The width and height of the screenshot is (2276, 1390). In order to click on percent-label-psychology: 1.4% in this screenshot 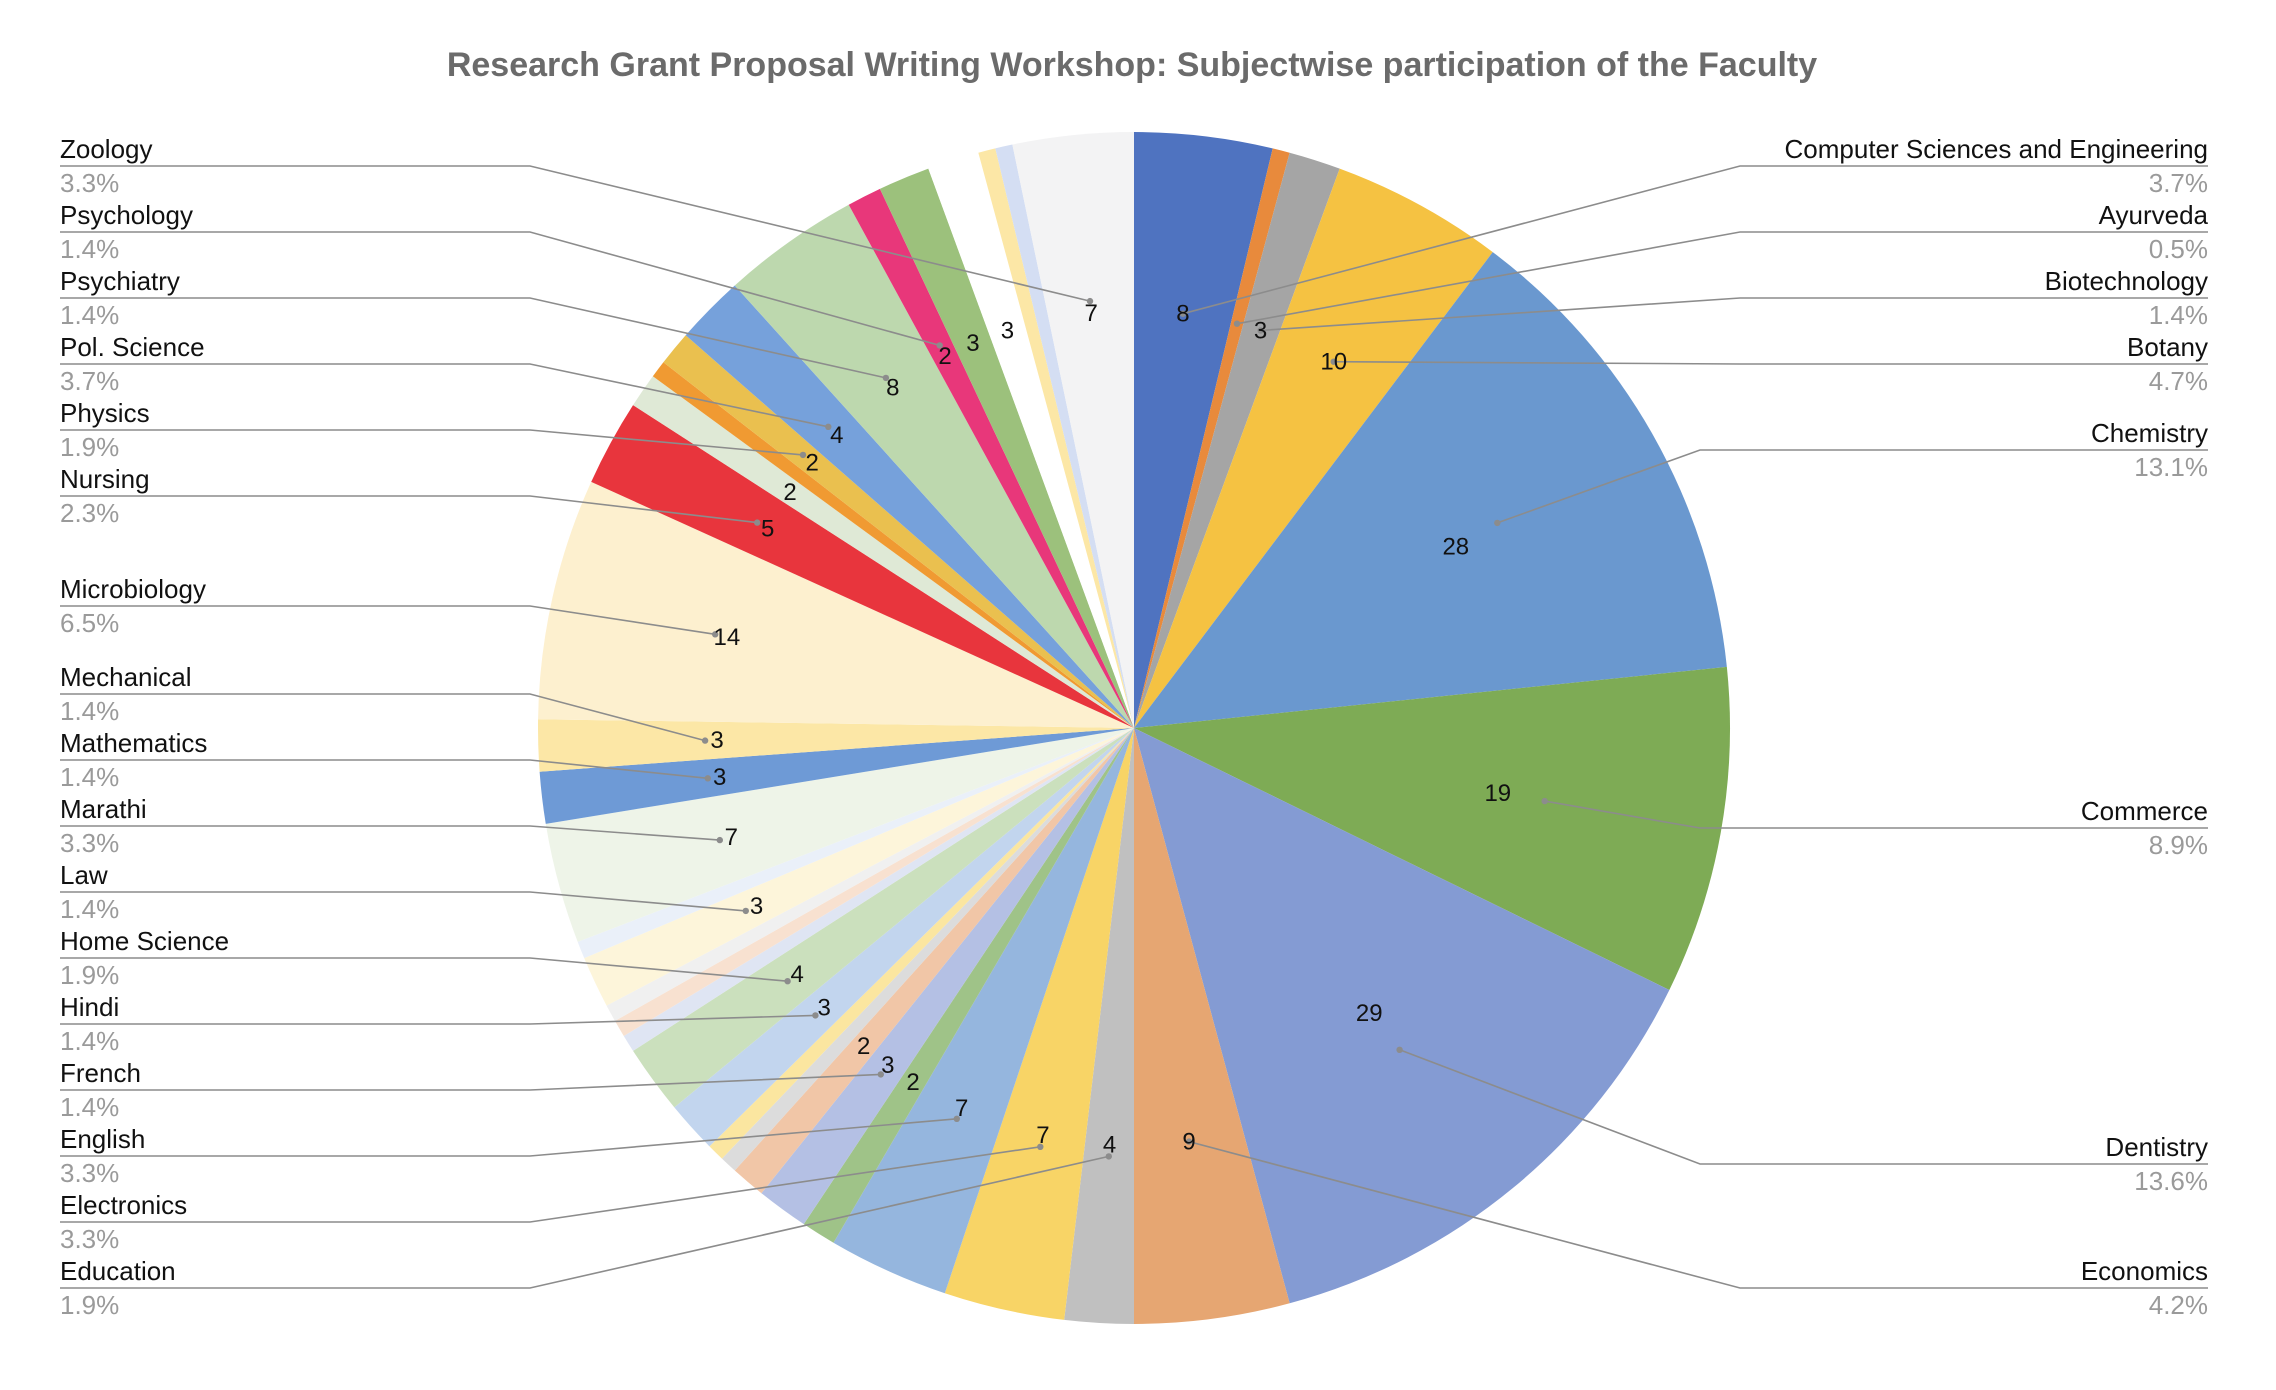, I will do `click(89, 249)`.